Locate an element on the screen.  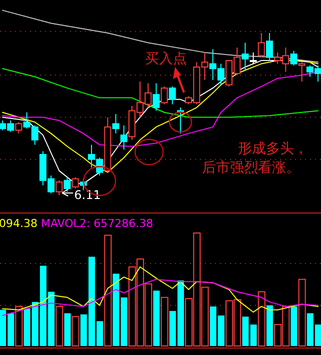
text: 094.38 is located at coordinates (19, 223).